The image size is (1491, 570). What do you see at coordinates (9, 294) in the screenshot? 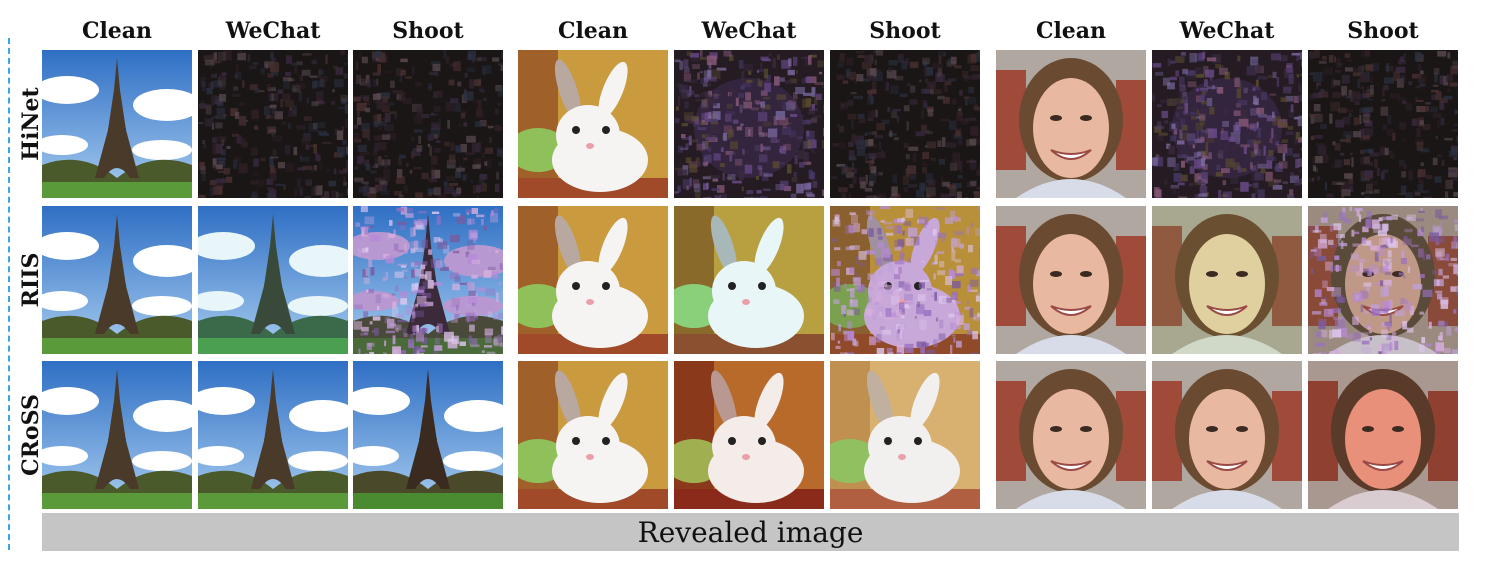
I see `dashed-divider` at bounding box center [9, 294].